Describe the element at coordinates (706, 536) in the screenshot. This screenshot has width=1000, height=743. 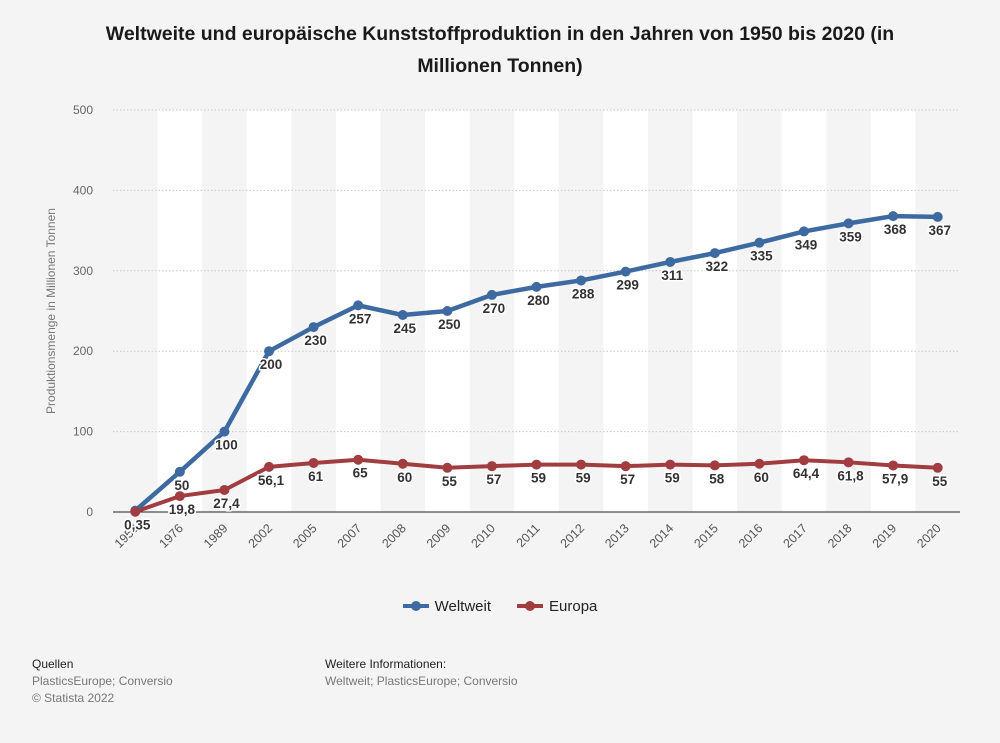
I see `x-tick-label: 2015` at that location.